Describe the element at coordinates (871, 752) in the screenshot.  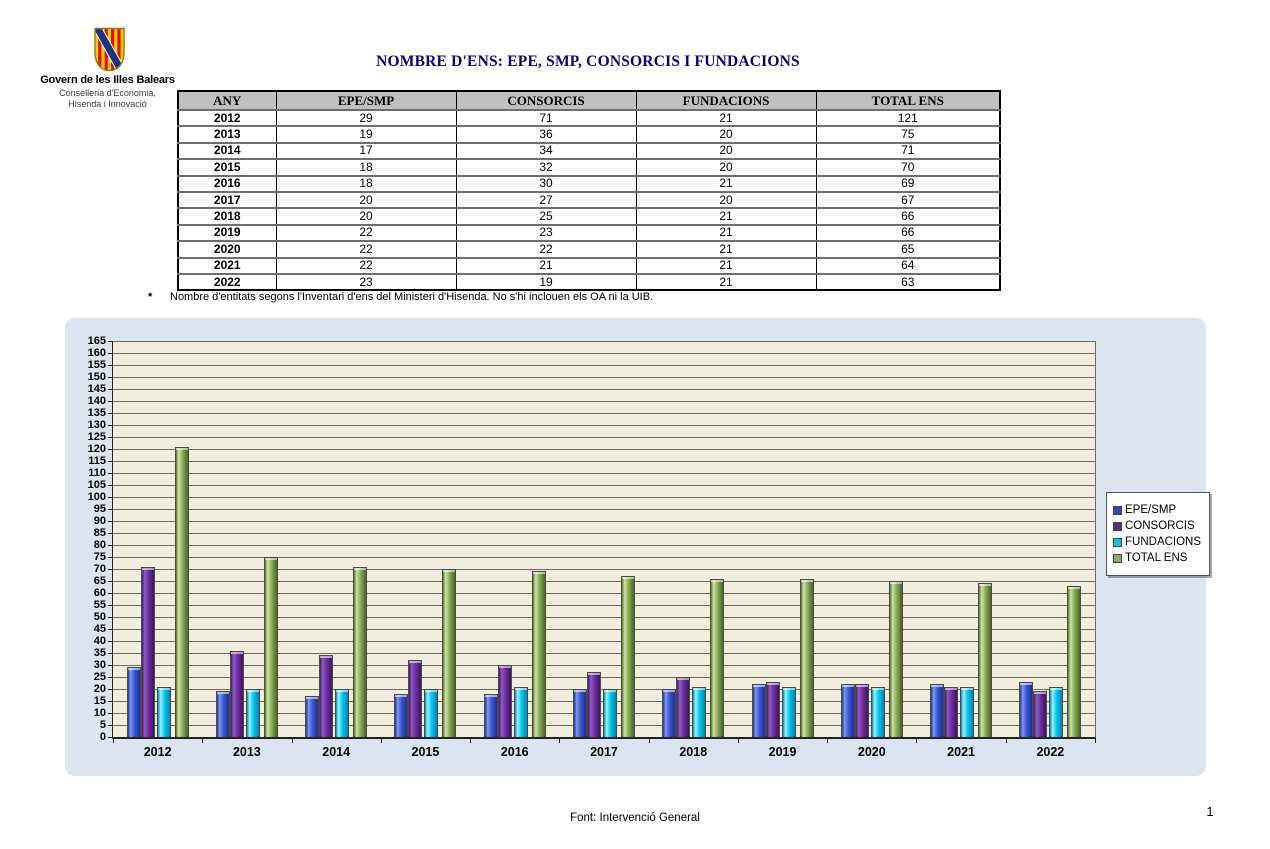
I see `x-axis-category-label: 2020` at that location.